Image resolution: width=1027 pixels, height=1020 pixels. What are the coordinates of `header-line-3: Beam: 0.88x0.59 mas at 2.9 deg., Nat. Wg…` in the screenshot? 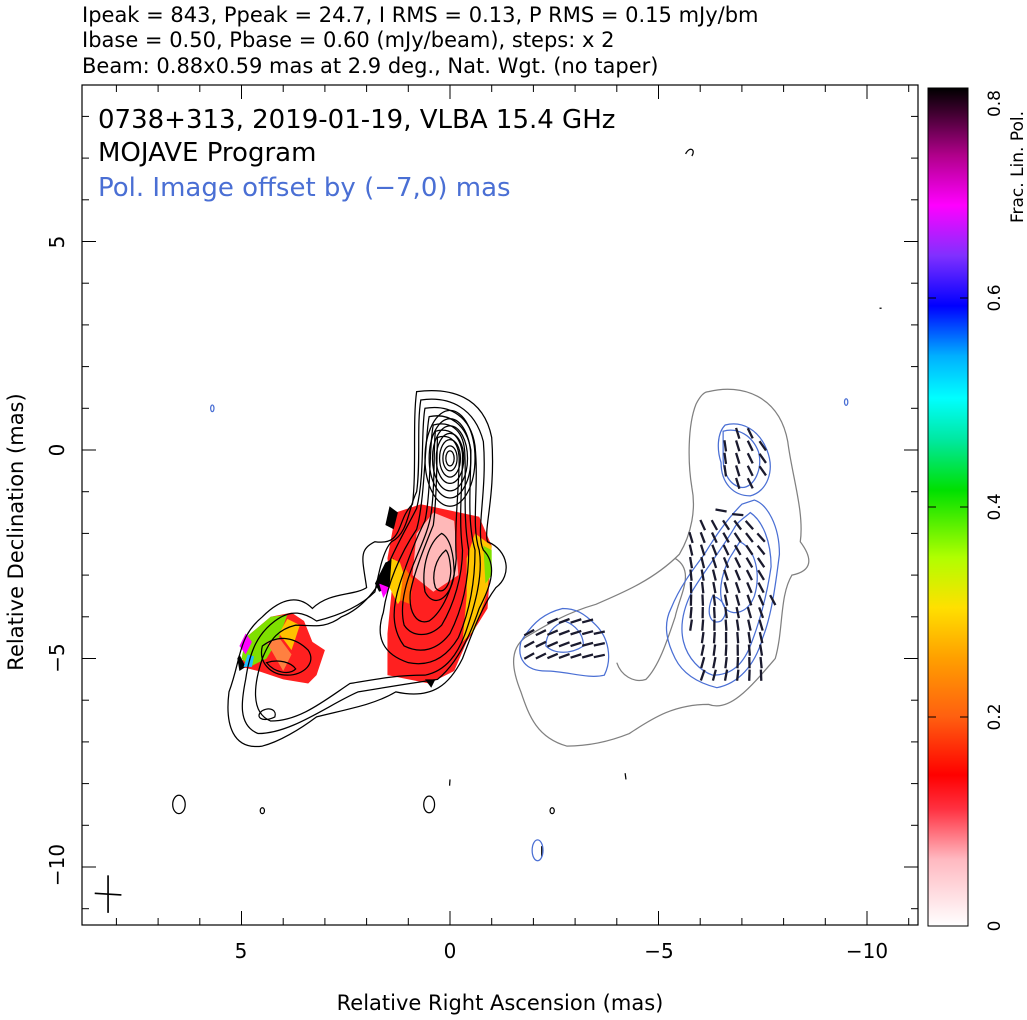 It's located at (370, 66).